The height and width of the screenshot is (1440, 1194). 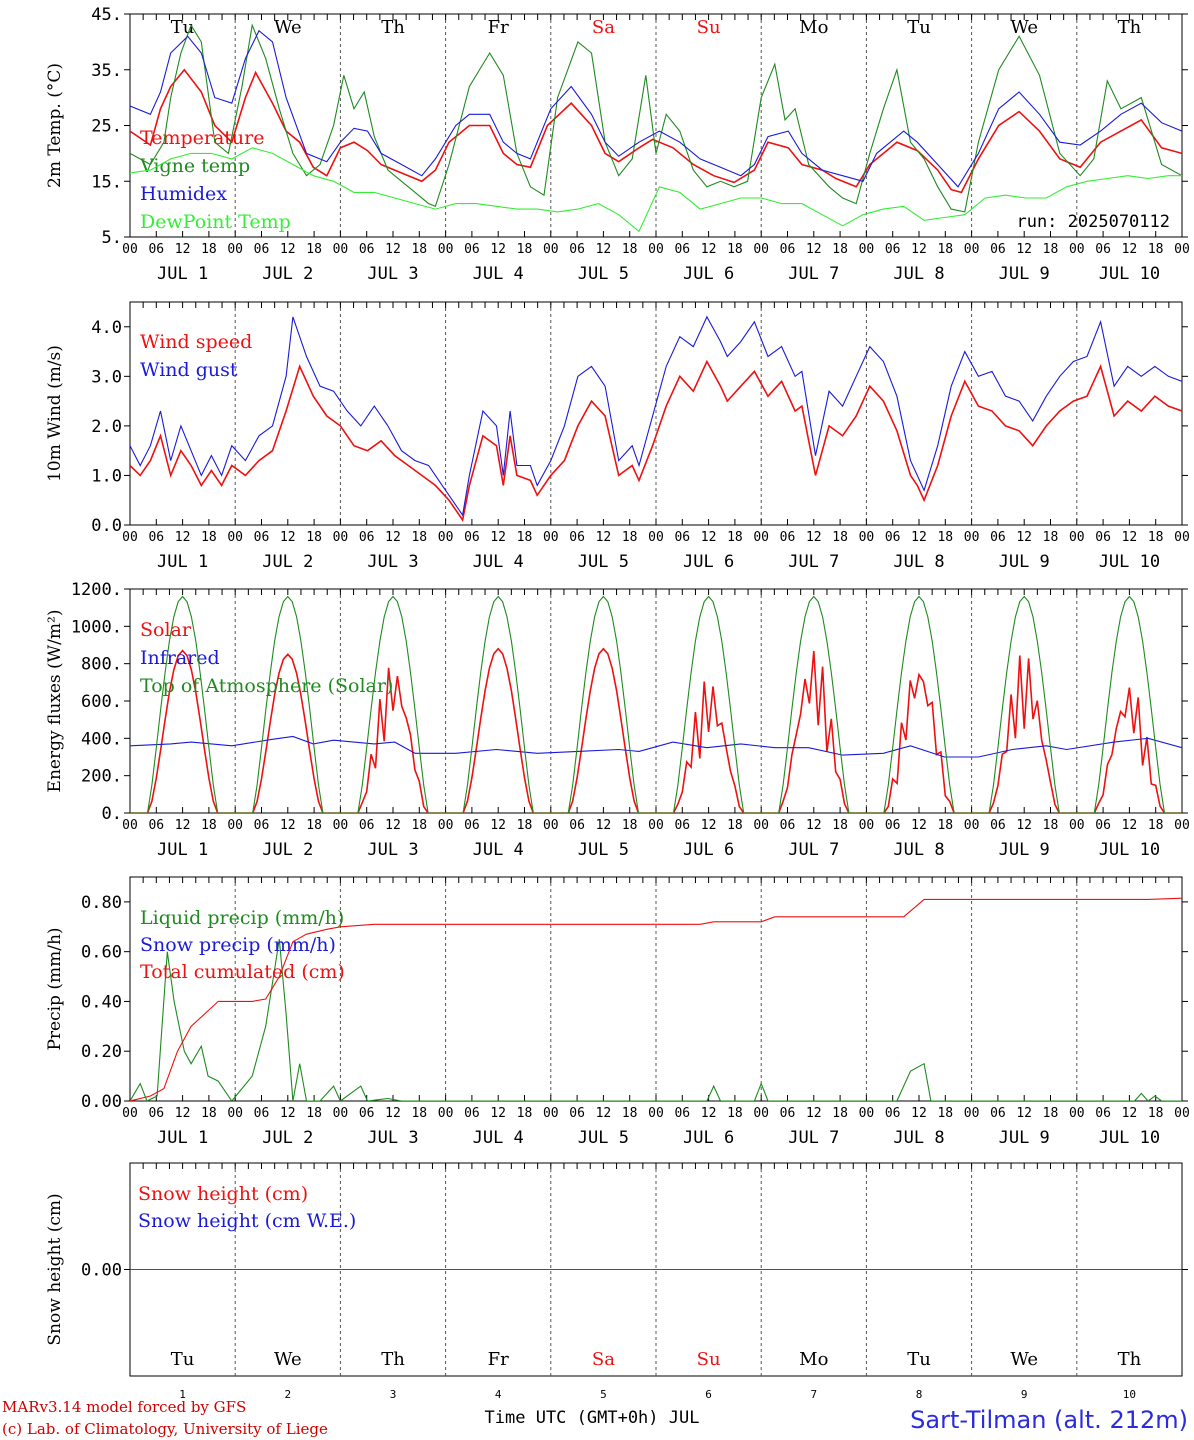 What do you see at coordinates (392, 1138) in the screenshot?
I see `date-tick-label: JUL 3` at bounding box center [392, 1138].